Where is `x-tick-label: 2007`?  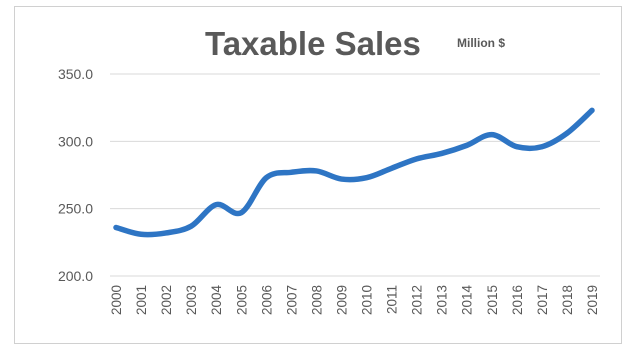
x-tick-label: 2007 is located at coordinates (291, 300).